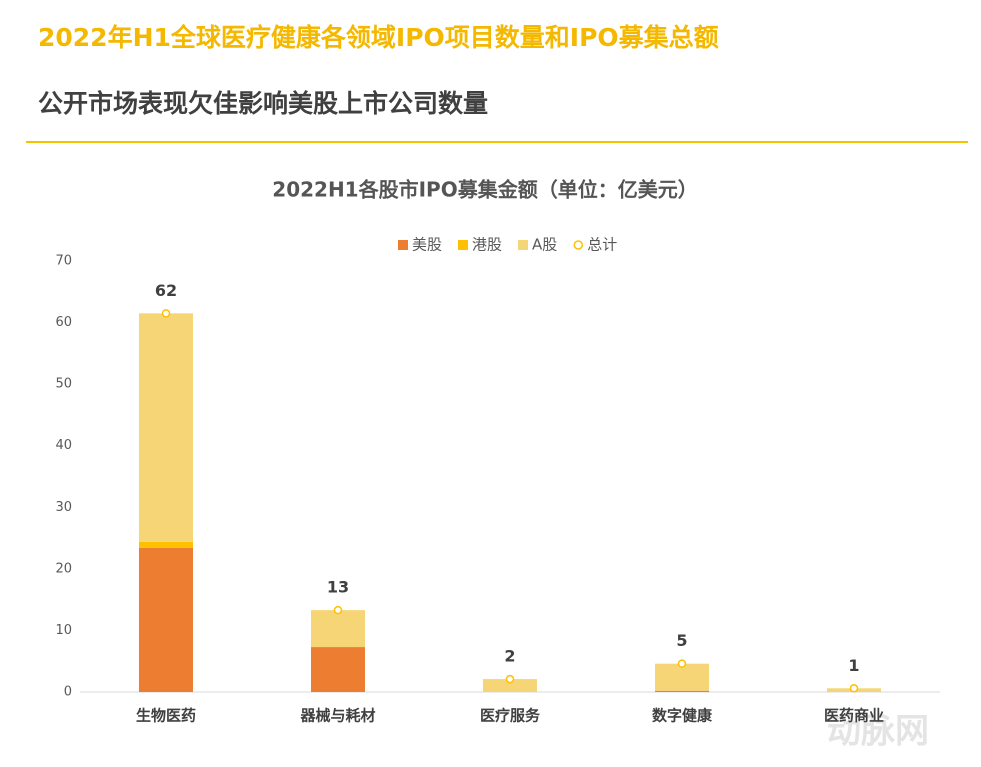  What do you see at coordinates (263, 103) in the screenshot?
I see `page-subtitle: 公开市场表现欠佳影响美股上市公司数量` at bounding box center [263, 103].